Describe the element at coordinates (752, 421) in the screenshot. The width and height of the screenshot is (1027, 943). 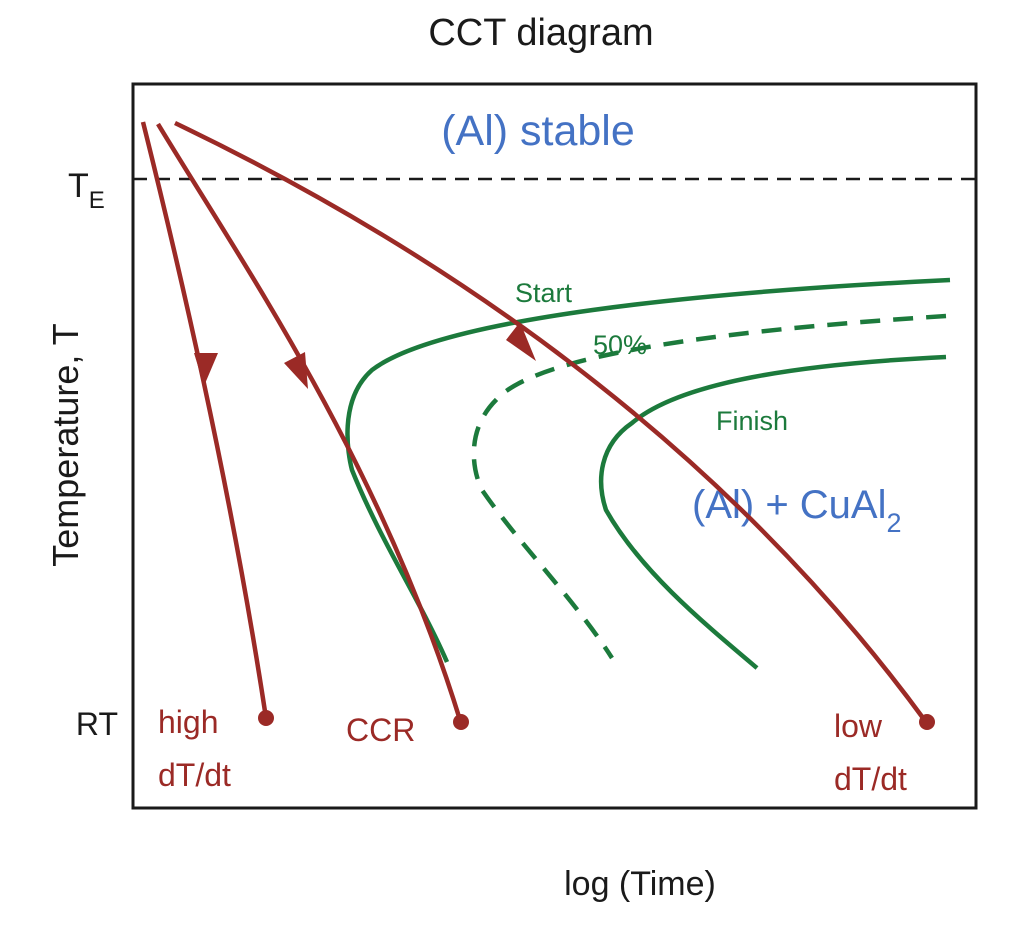
I see `finish-curve-label: Finish` at that location.